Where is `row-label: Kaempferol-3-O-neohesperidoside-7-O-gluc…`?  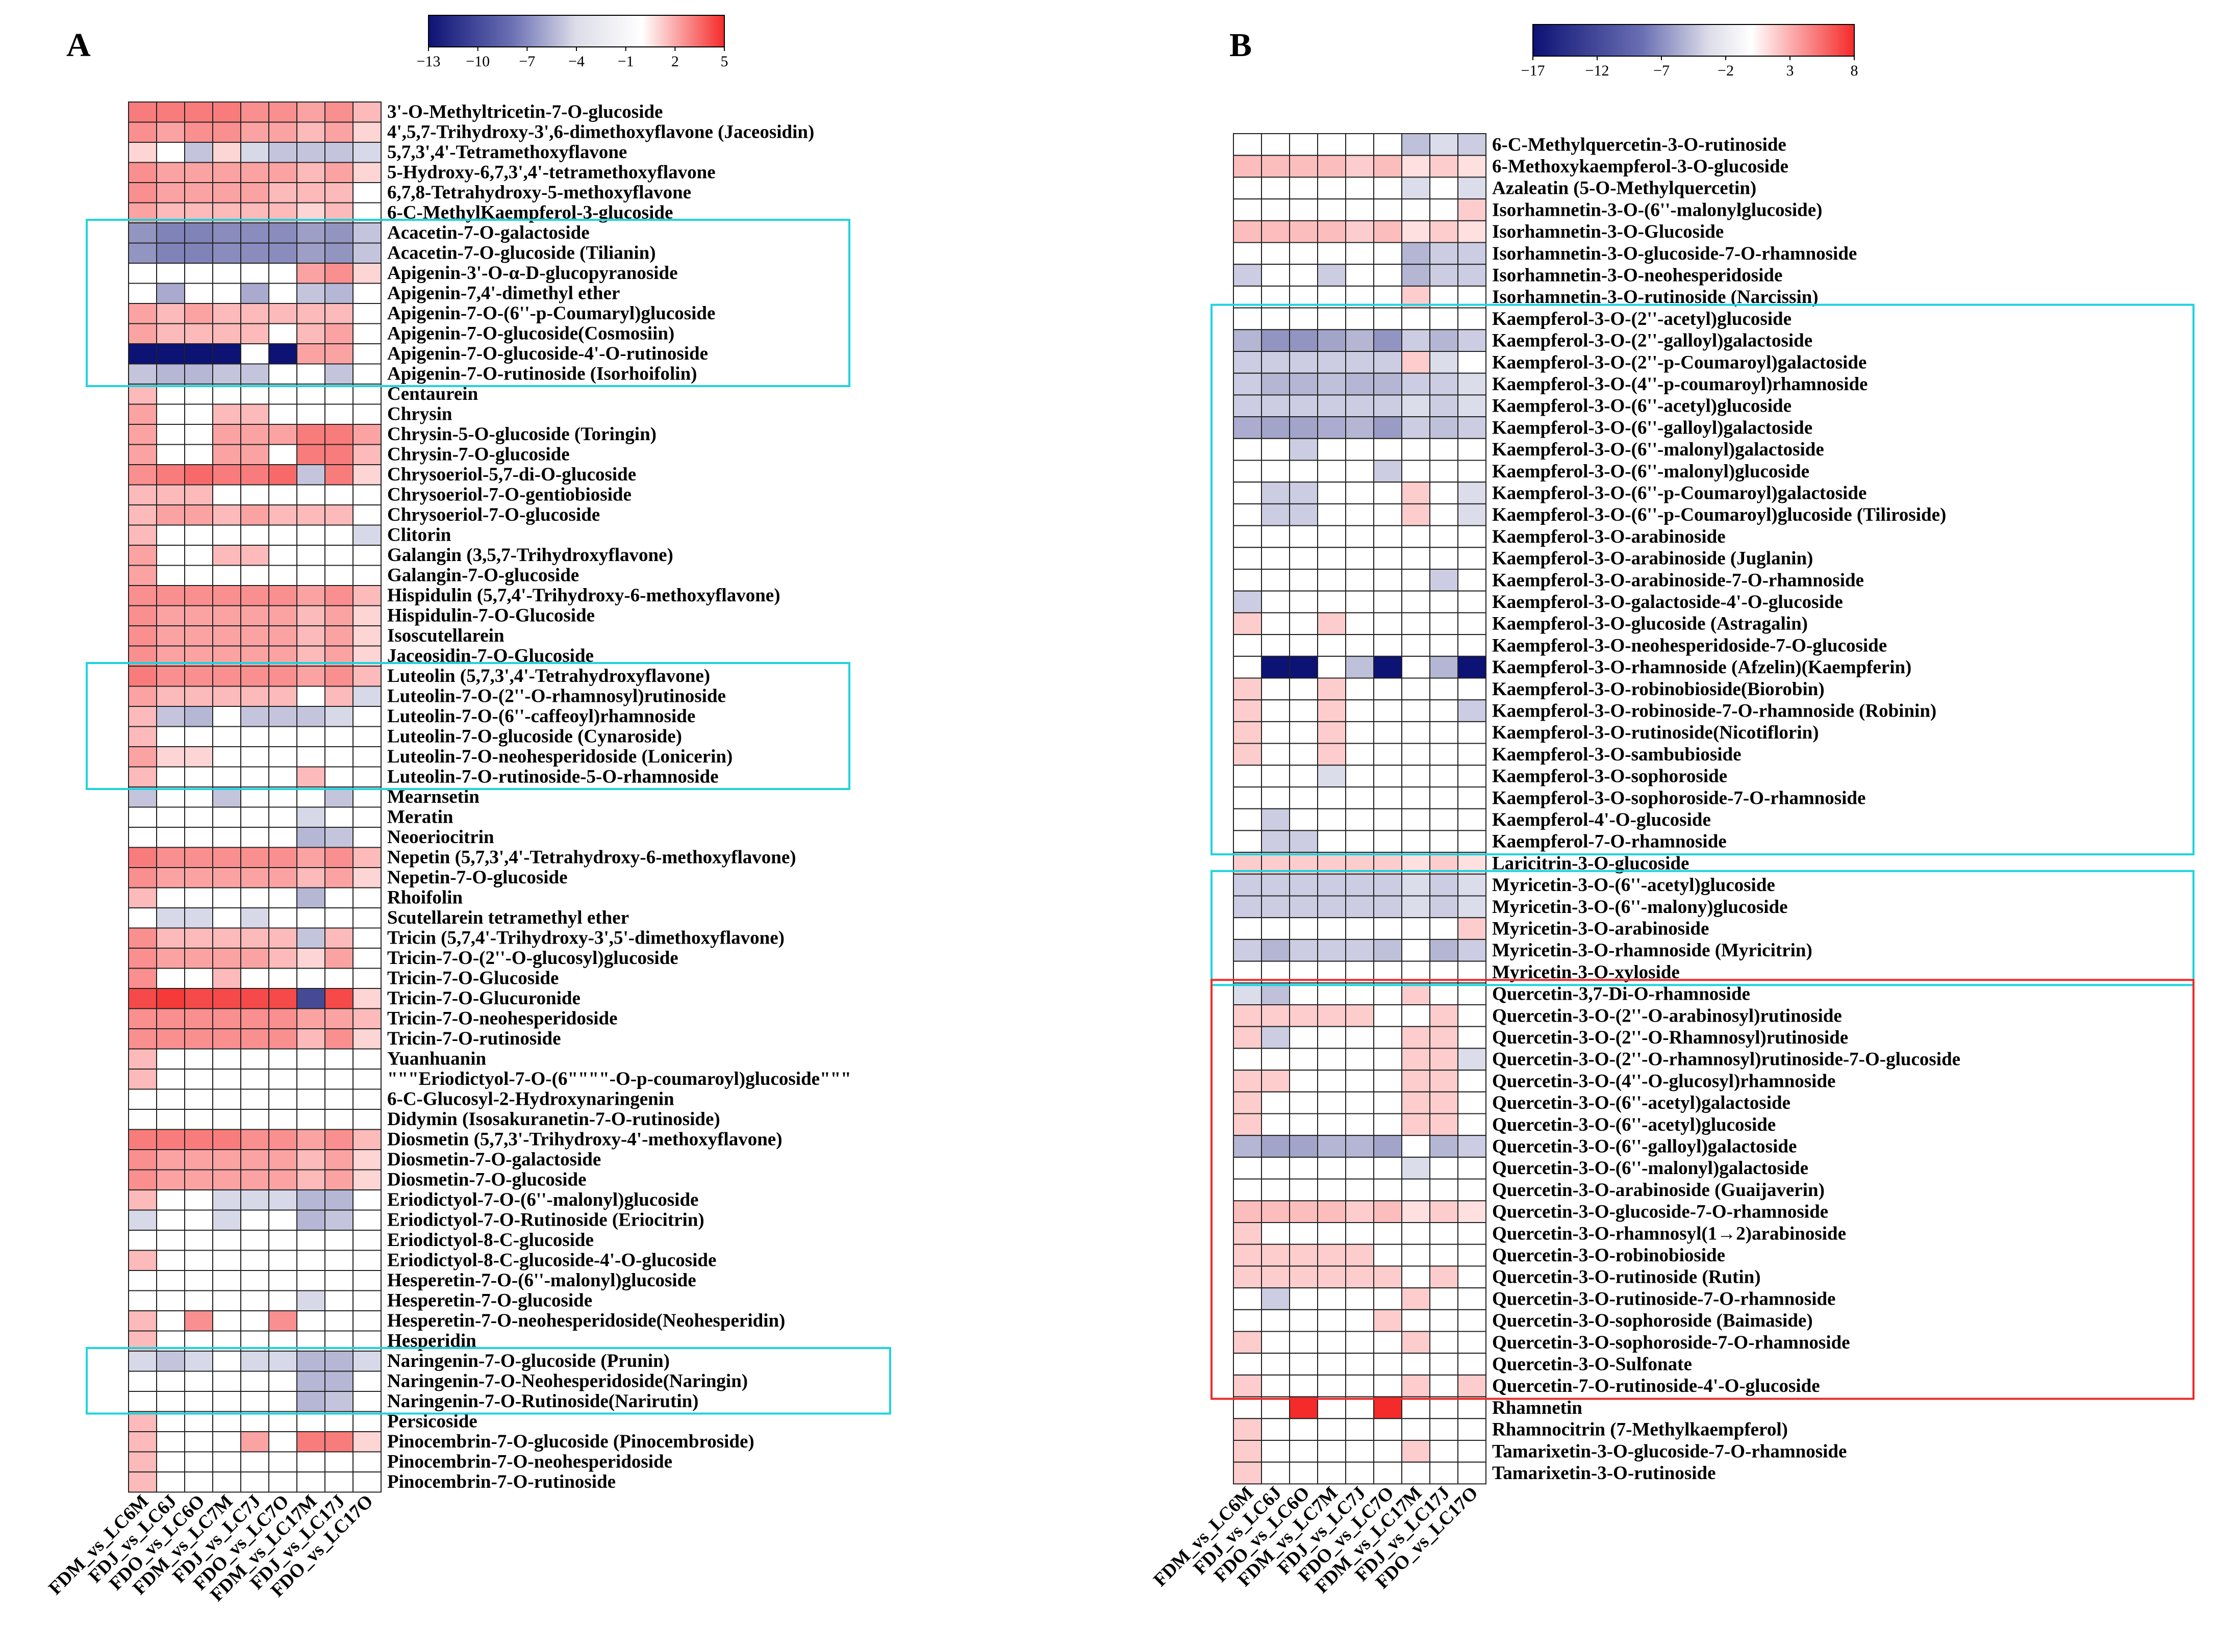 row-label: Kaempferol-3-O-neohesperidoside-7-O-gluc… is located at coordinates (1689, 646).